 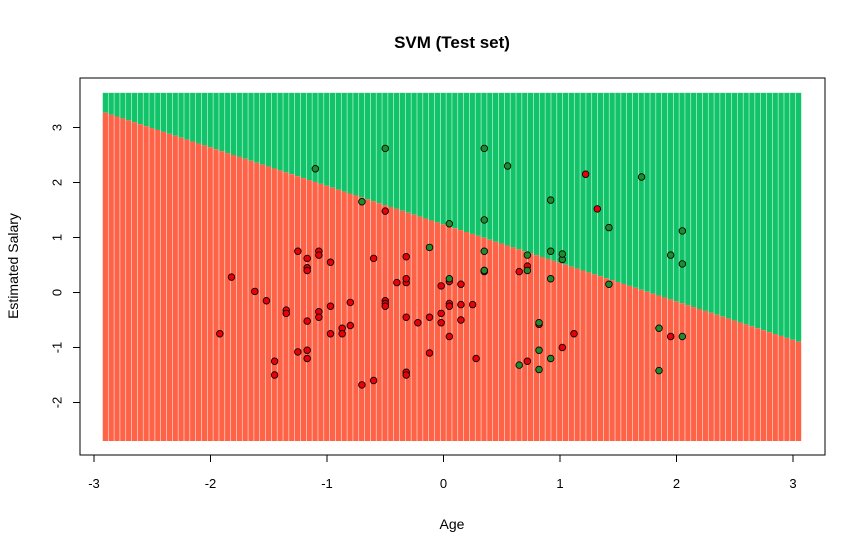 I want to click on y-tick-label: 3, so click(x=56, y=127).